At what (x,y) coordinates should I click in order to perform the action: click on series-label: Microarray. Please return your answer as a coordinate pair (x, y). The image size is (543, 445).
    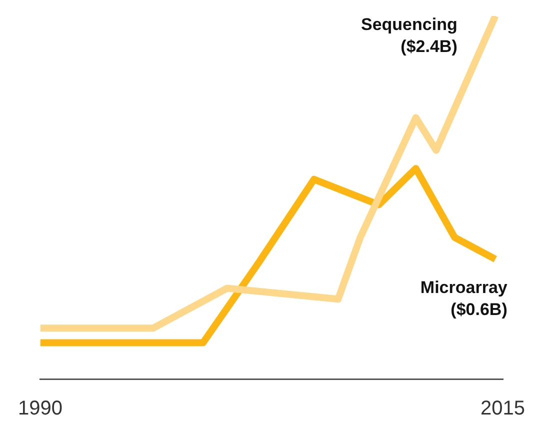
    Looking at the image, I should click on (464, 288).